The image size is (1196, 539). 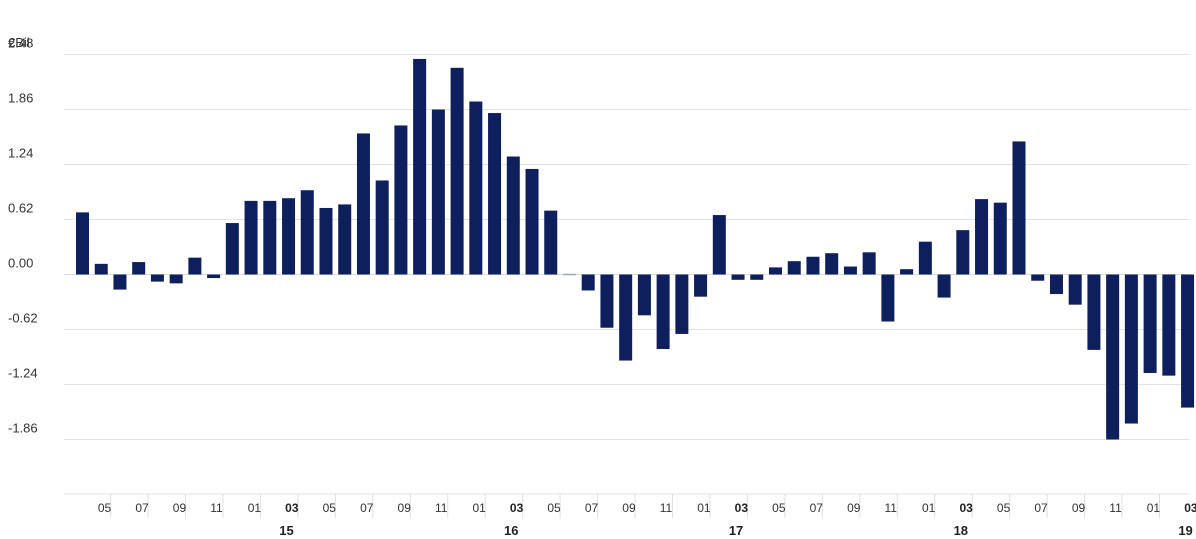 I want to click on y-tick-label: 2.48, so click(x=20, y=43).